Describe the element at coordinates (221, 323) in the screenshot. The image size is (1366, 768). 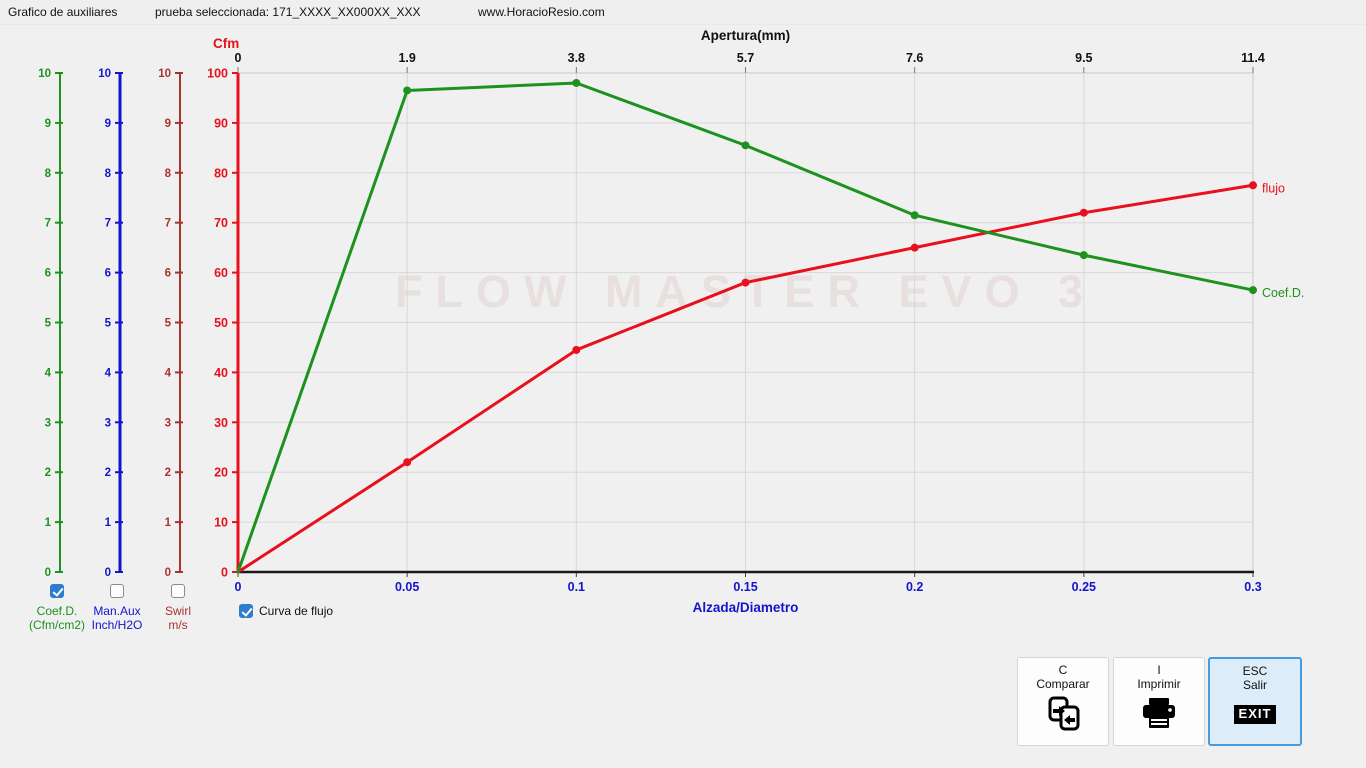
I see `svg-text: 50` at that location.